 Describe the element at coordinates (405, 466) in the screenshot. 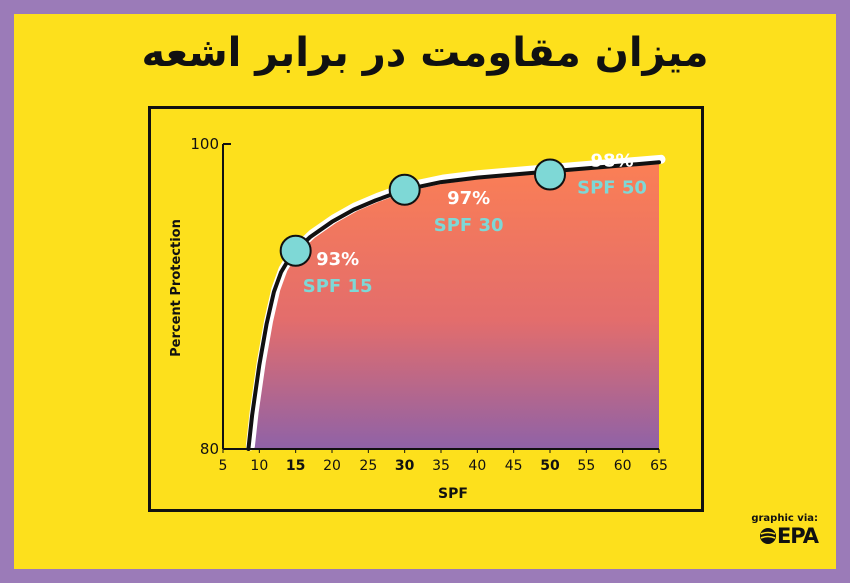

I see `x-tick-label: 30` at that location.